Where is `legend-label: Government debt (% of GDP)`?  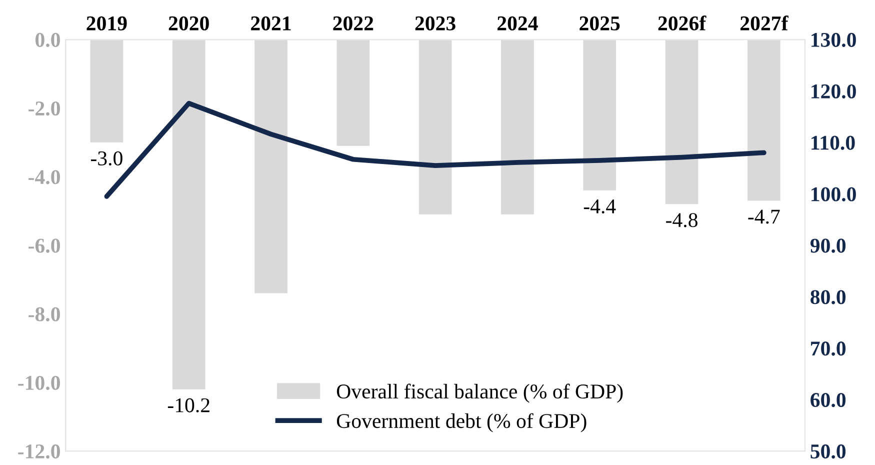
legend-label: Government debt (% of GDP) is located at coordinates (461, 422).